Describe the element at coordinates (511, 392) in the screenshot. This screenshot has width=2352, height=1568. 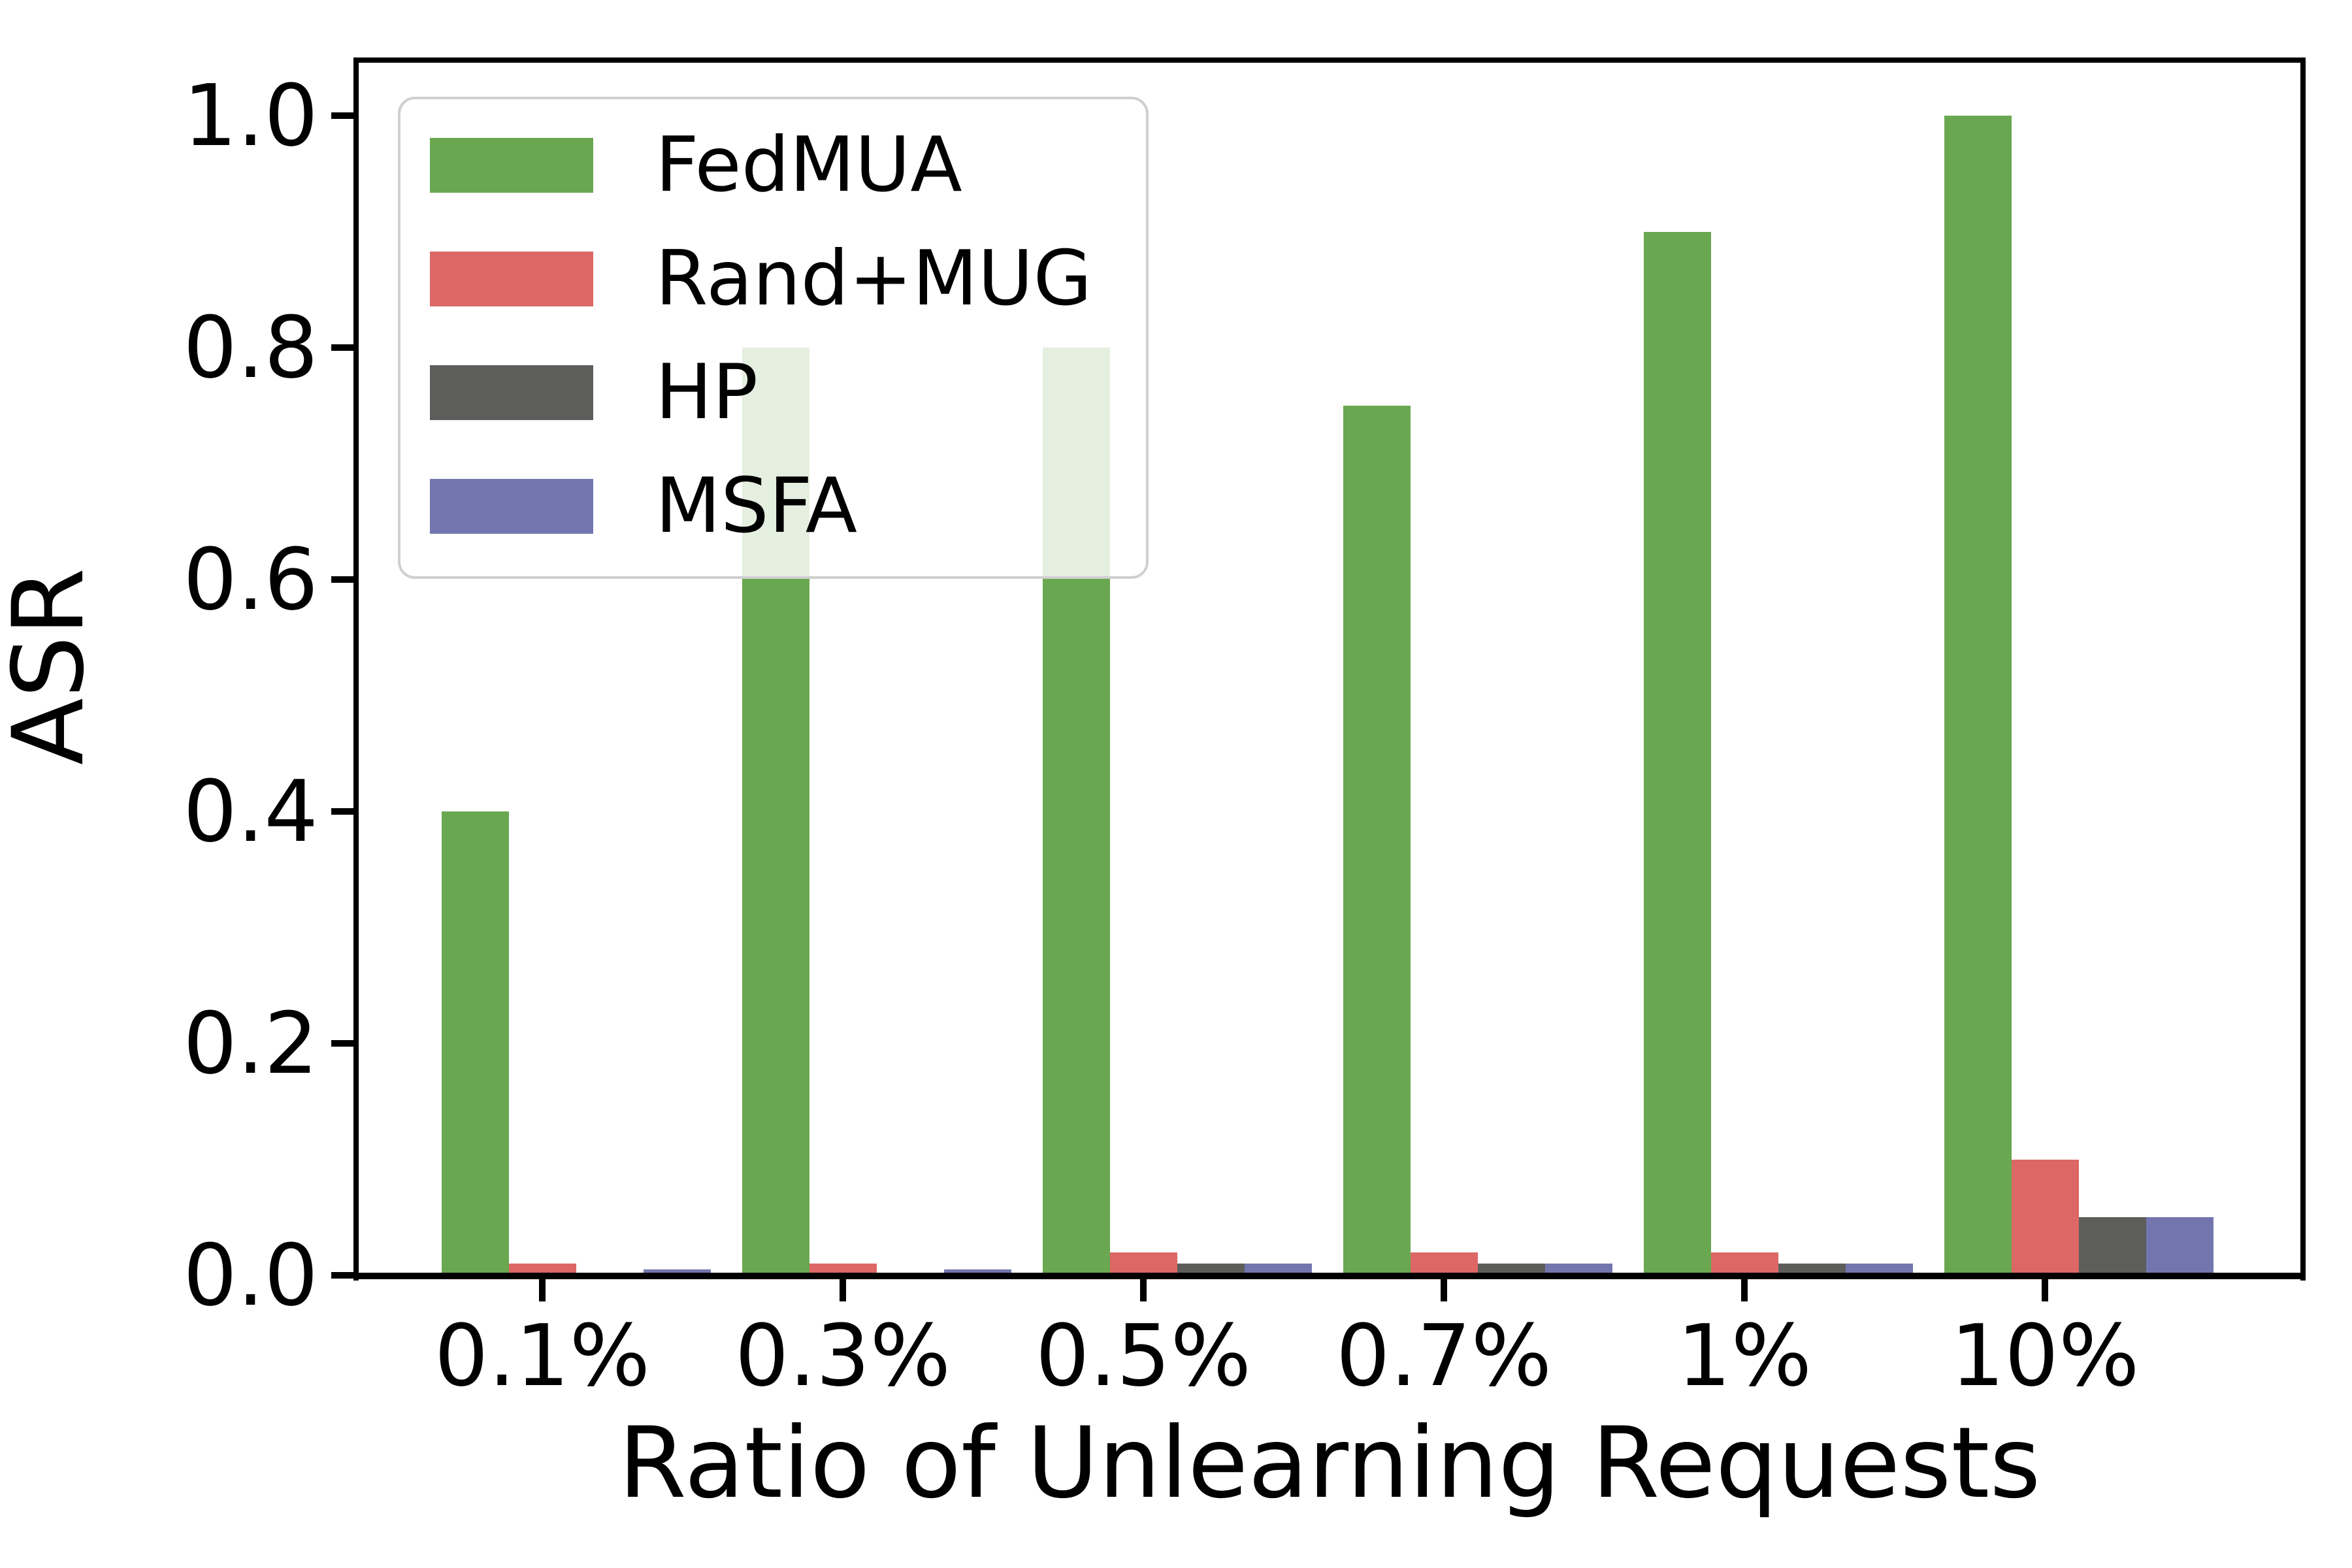
I see `legend-swatch-hp` at that location.